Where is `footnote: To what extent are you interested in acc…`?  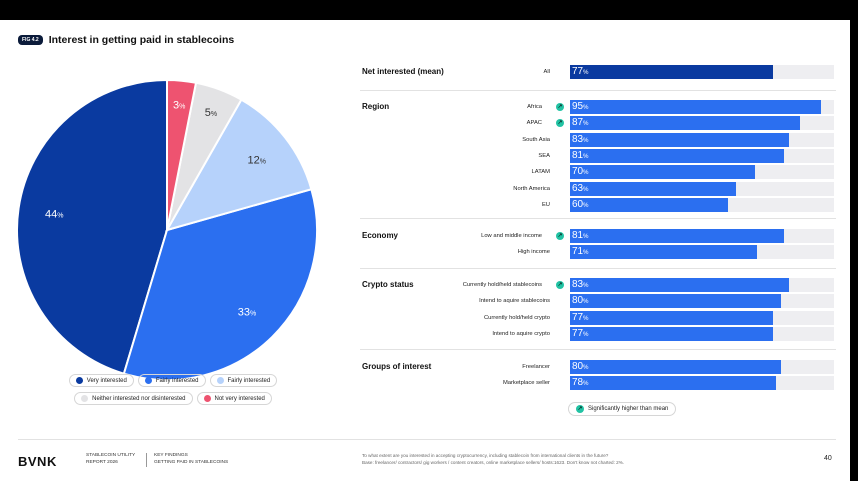
footnote: To what extent are you interested in acc… is located at coordinates (562, 459).